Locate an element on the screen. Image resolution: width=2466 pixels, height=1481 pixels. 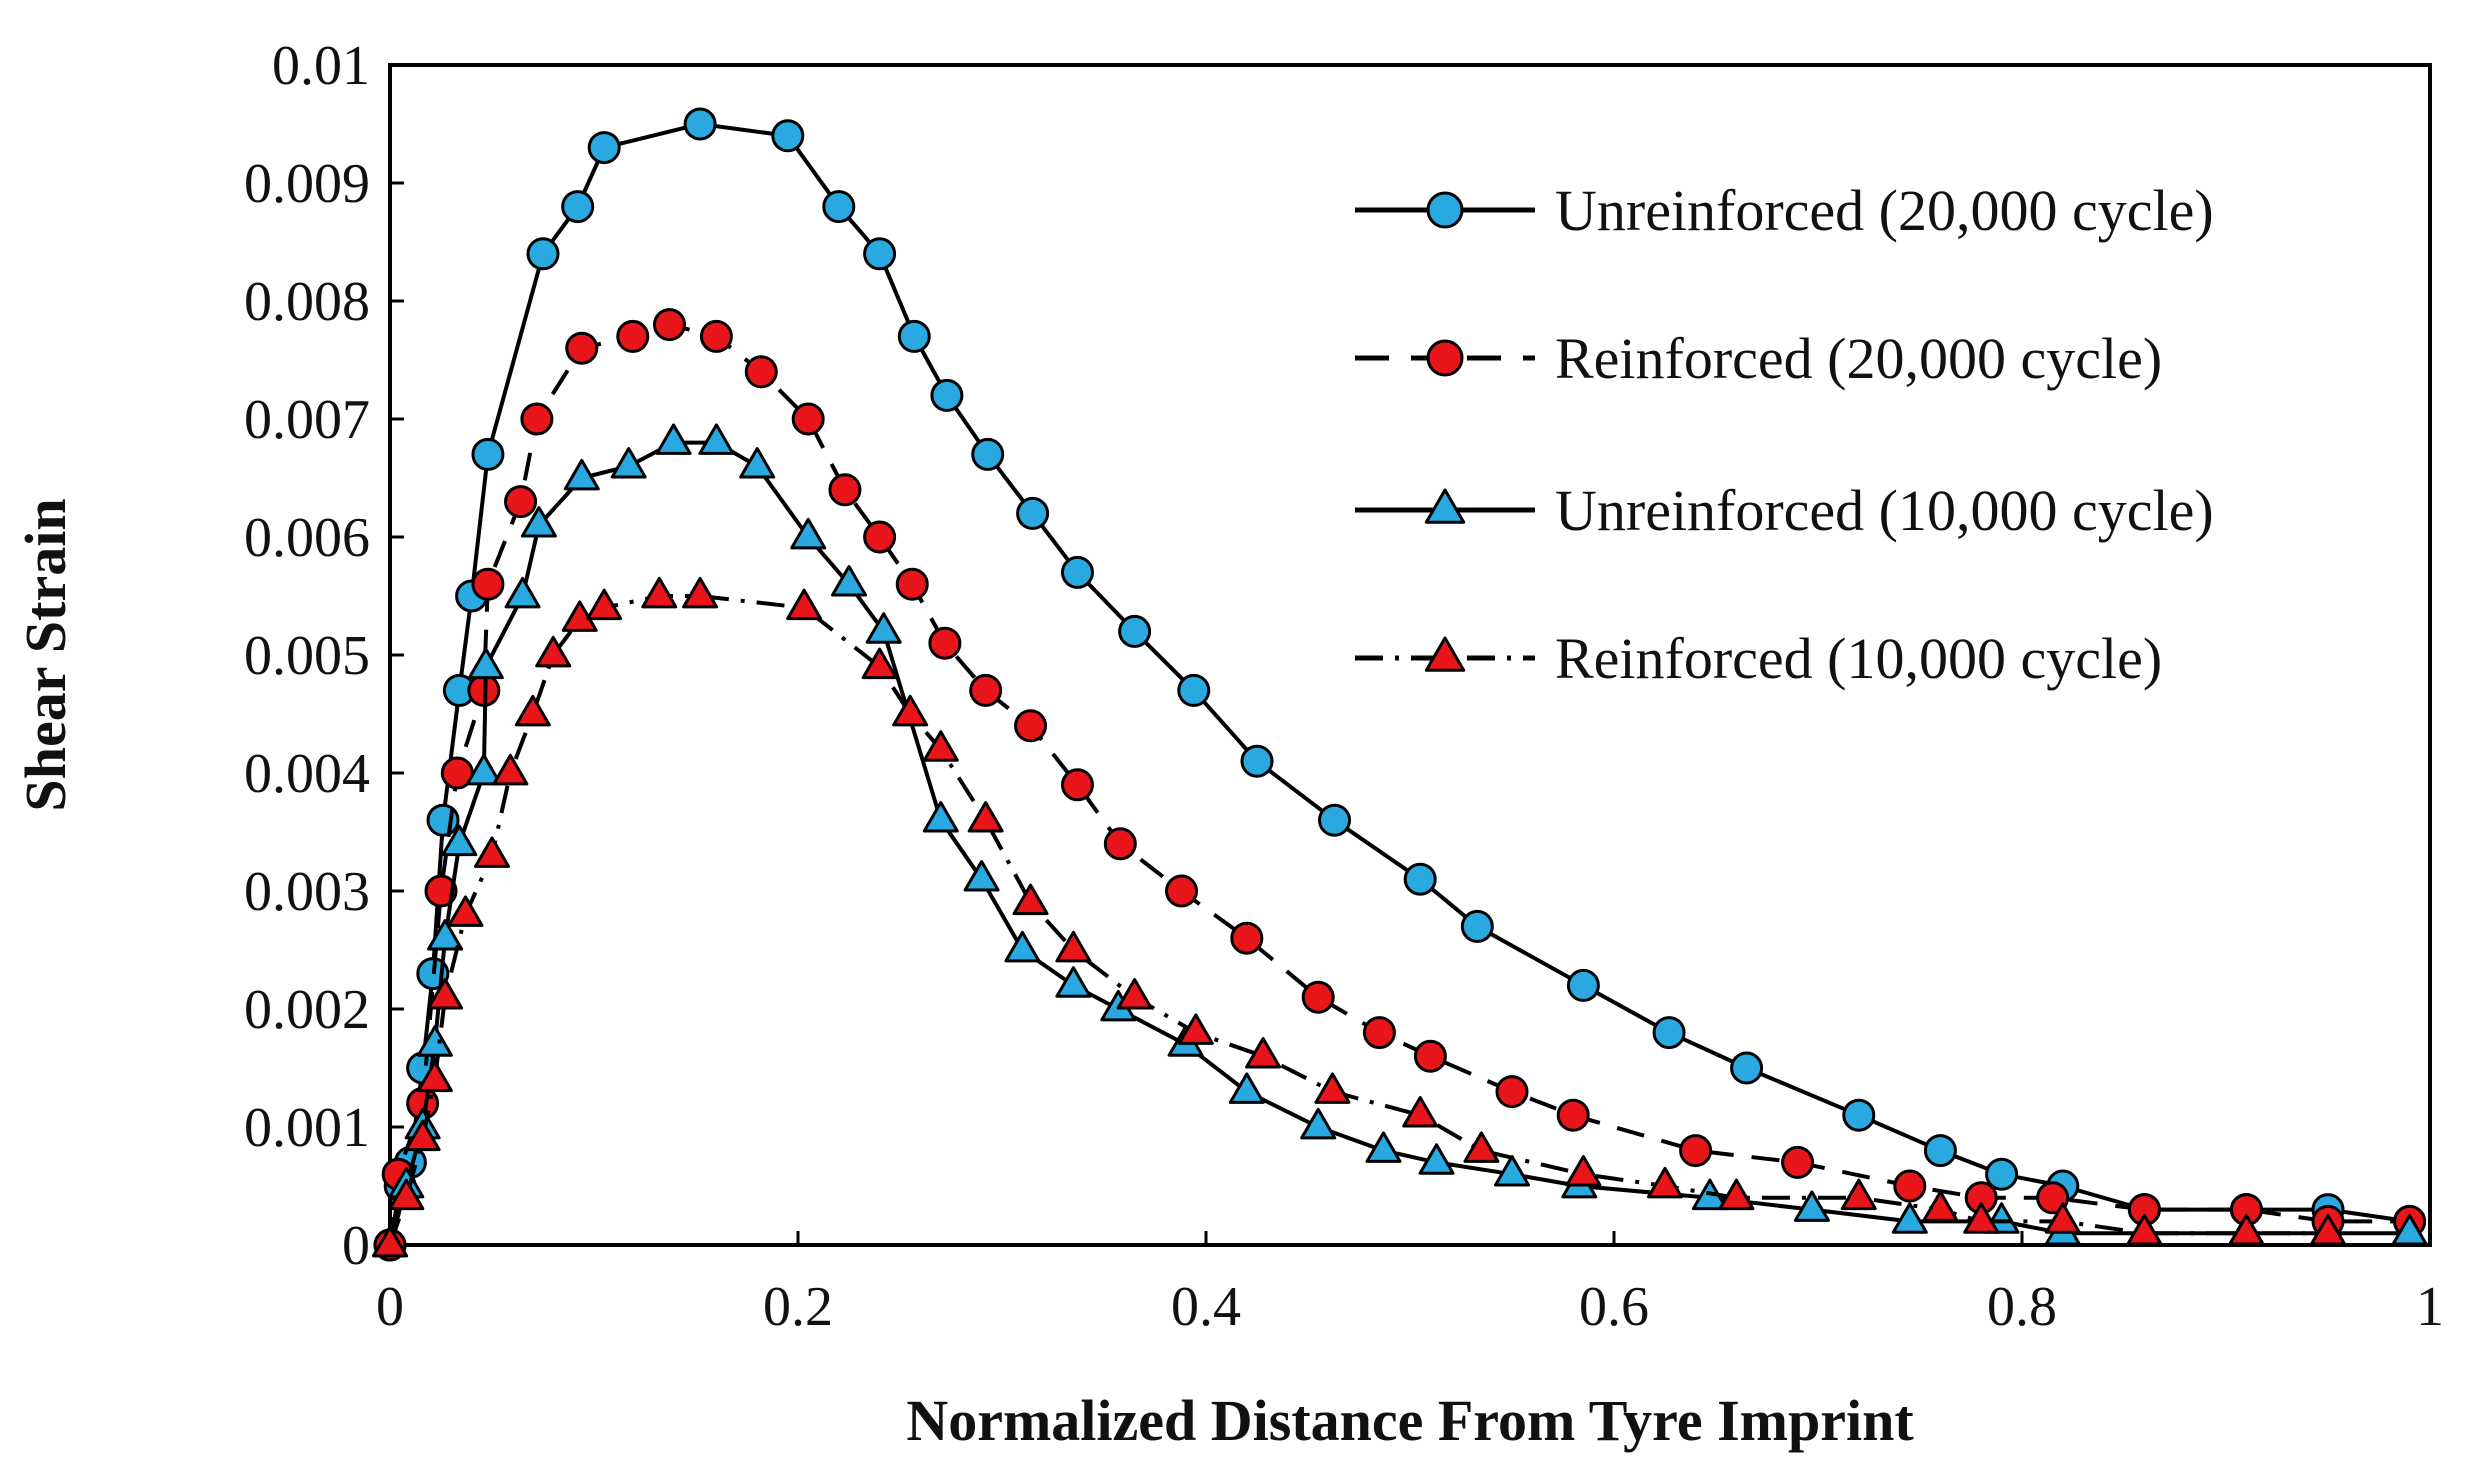
legend-label: Unreinforced (10,000 cycle) is located at coordinates (1884, 510).